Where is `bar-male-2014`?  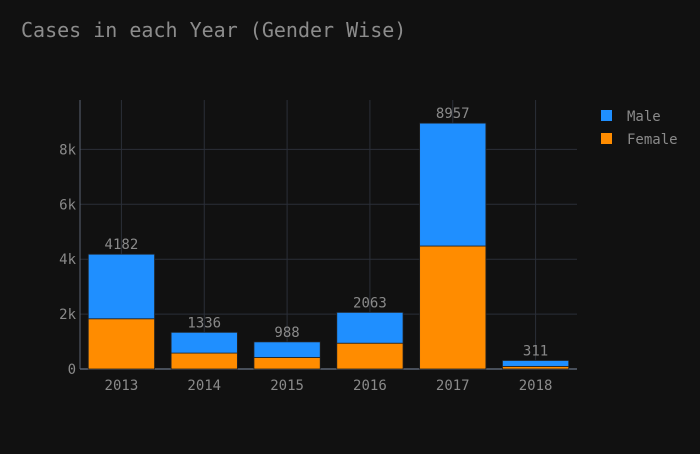 bar-male-2014 is located at coordinates (204, 342).